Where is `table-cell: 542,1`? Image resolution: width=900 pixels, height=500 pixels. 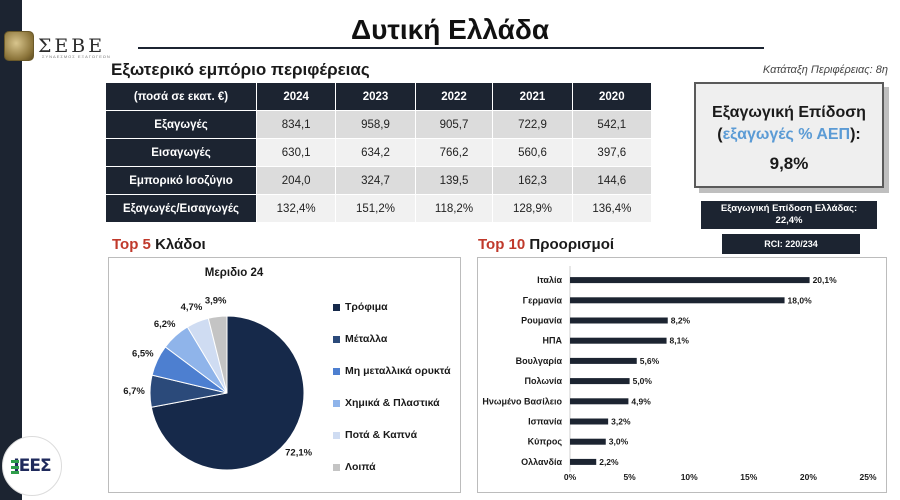 table-cell: 542,1 is located at coordinates (611, 124).